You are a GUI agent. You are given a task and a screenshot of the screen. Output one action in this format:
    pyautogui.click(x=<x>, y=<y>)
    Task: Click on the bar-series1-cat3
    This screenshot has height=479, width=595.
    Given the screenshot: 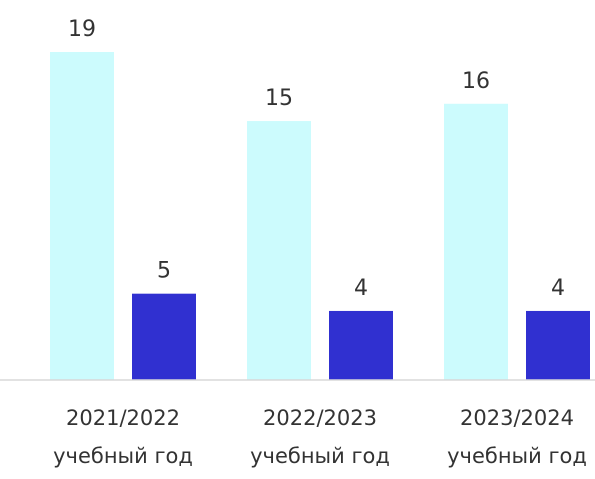 What is the action you would take?
    pyautogui.click(x=476, y=241)
    